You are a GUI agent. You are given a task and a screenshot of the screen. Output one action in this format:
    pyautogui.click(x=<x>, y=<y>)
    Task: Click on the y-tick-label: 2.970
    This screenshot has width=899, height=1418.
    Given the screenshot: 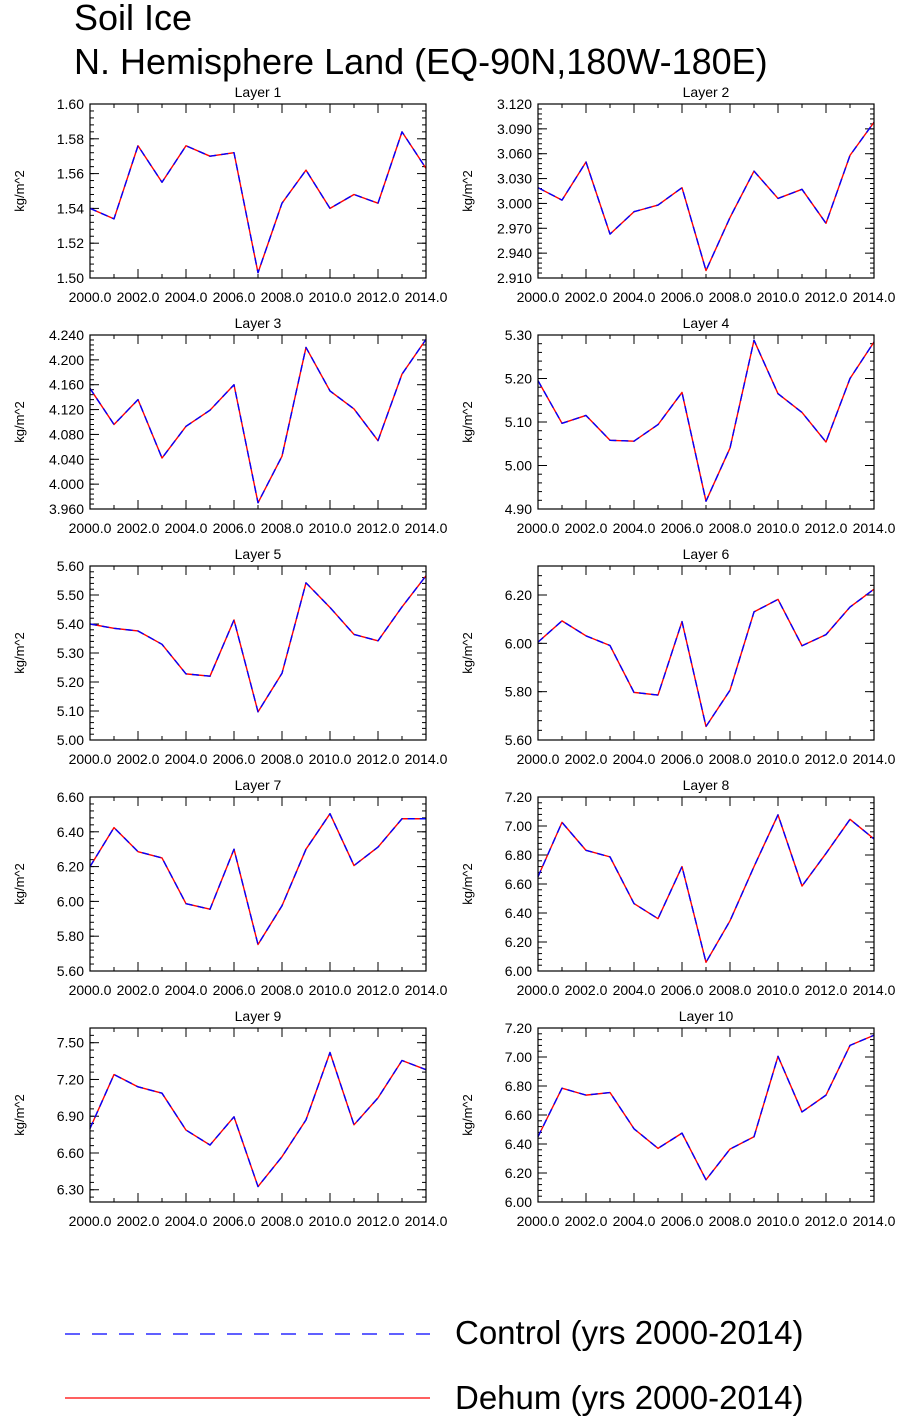 What is the action you would take?
    pyautogui.click(x=514, y=228)
    